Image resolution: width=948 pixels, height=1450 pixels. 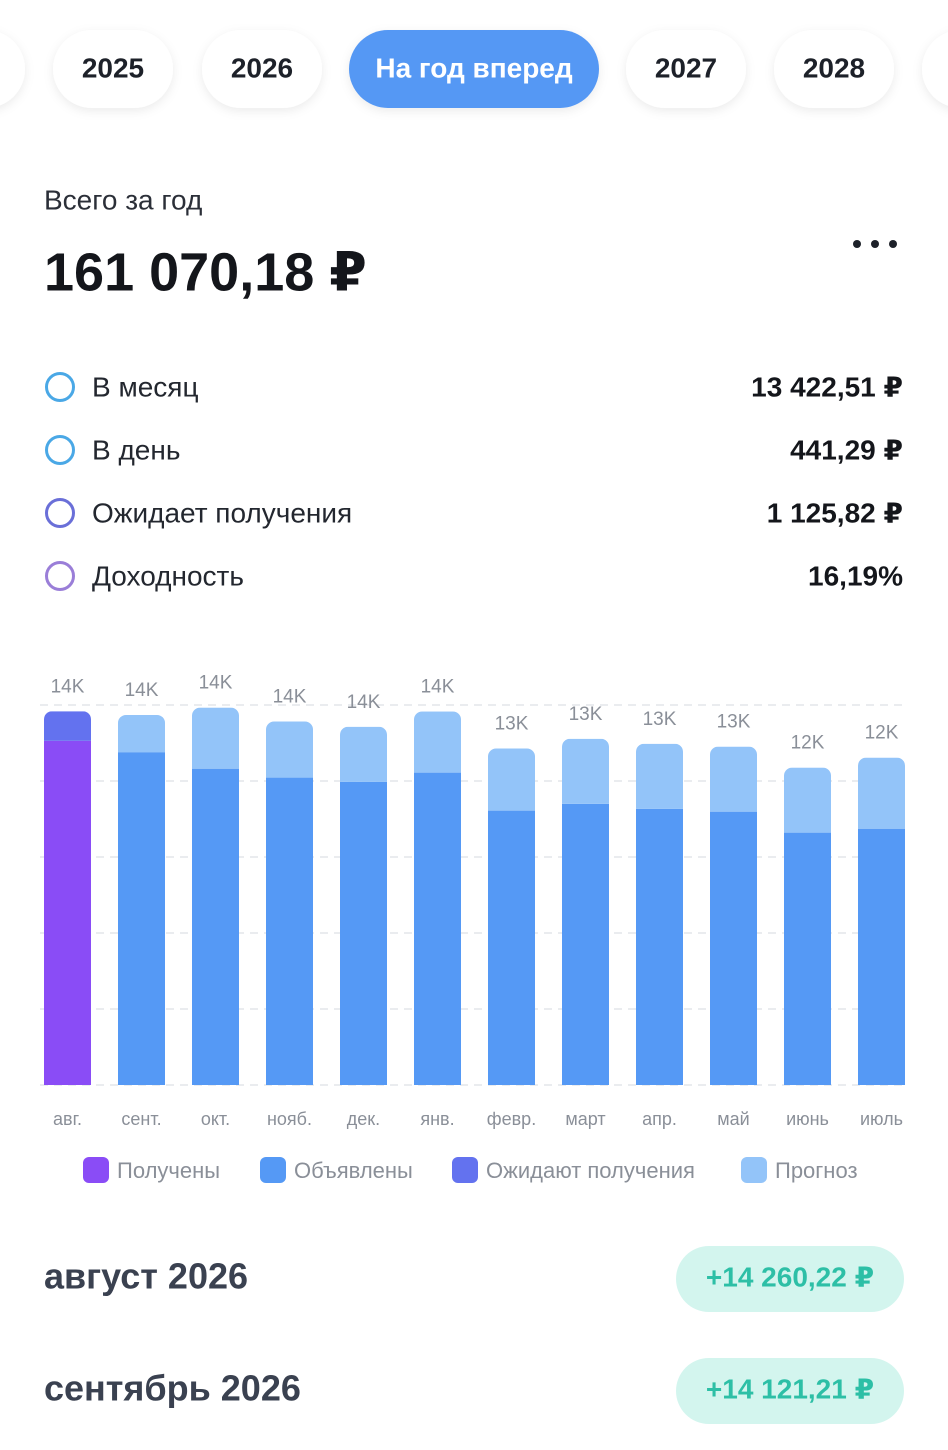 What do you see at coordinates (585, 1119) in the screenshot?
I see `x-tick-label: март` at bounding box center [585, 1119].